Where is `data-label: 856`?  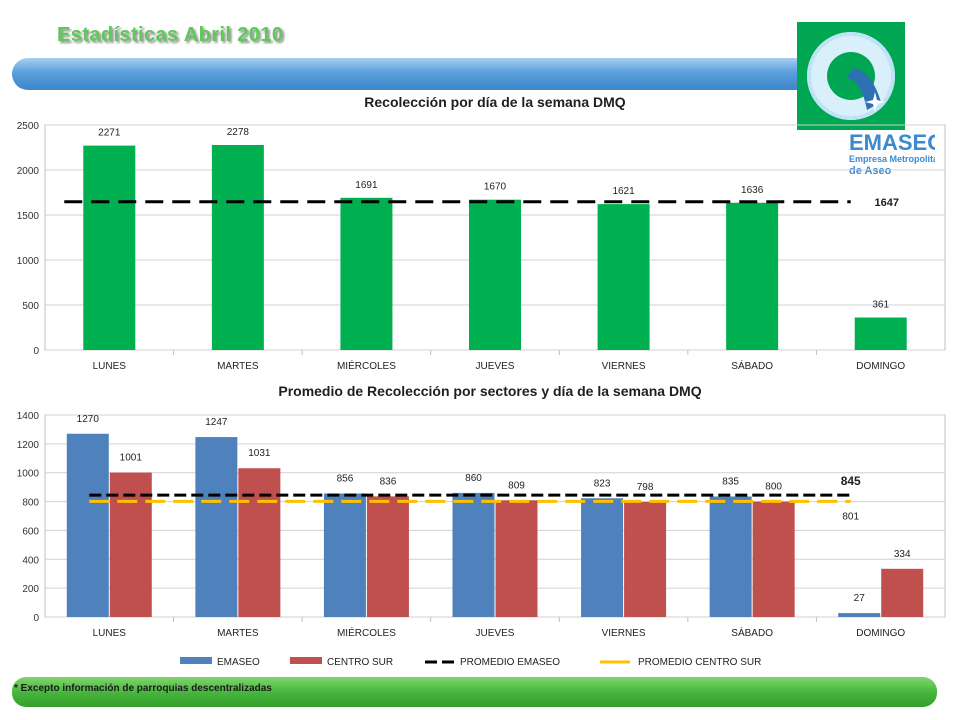
data-label: 856 is located at coordinates (345, 478).